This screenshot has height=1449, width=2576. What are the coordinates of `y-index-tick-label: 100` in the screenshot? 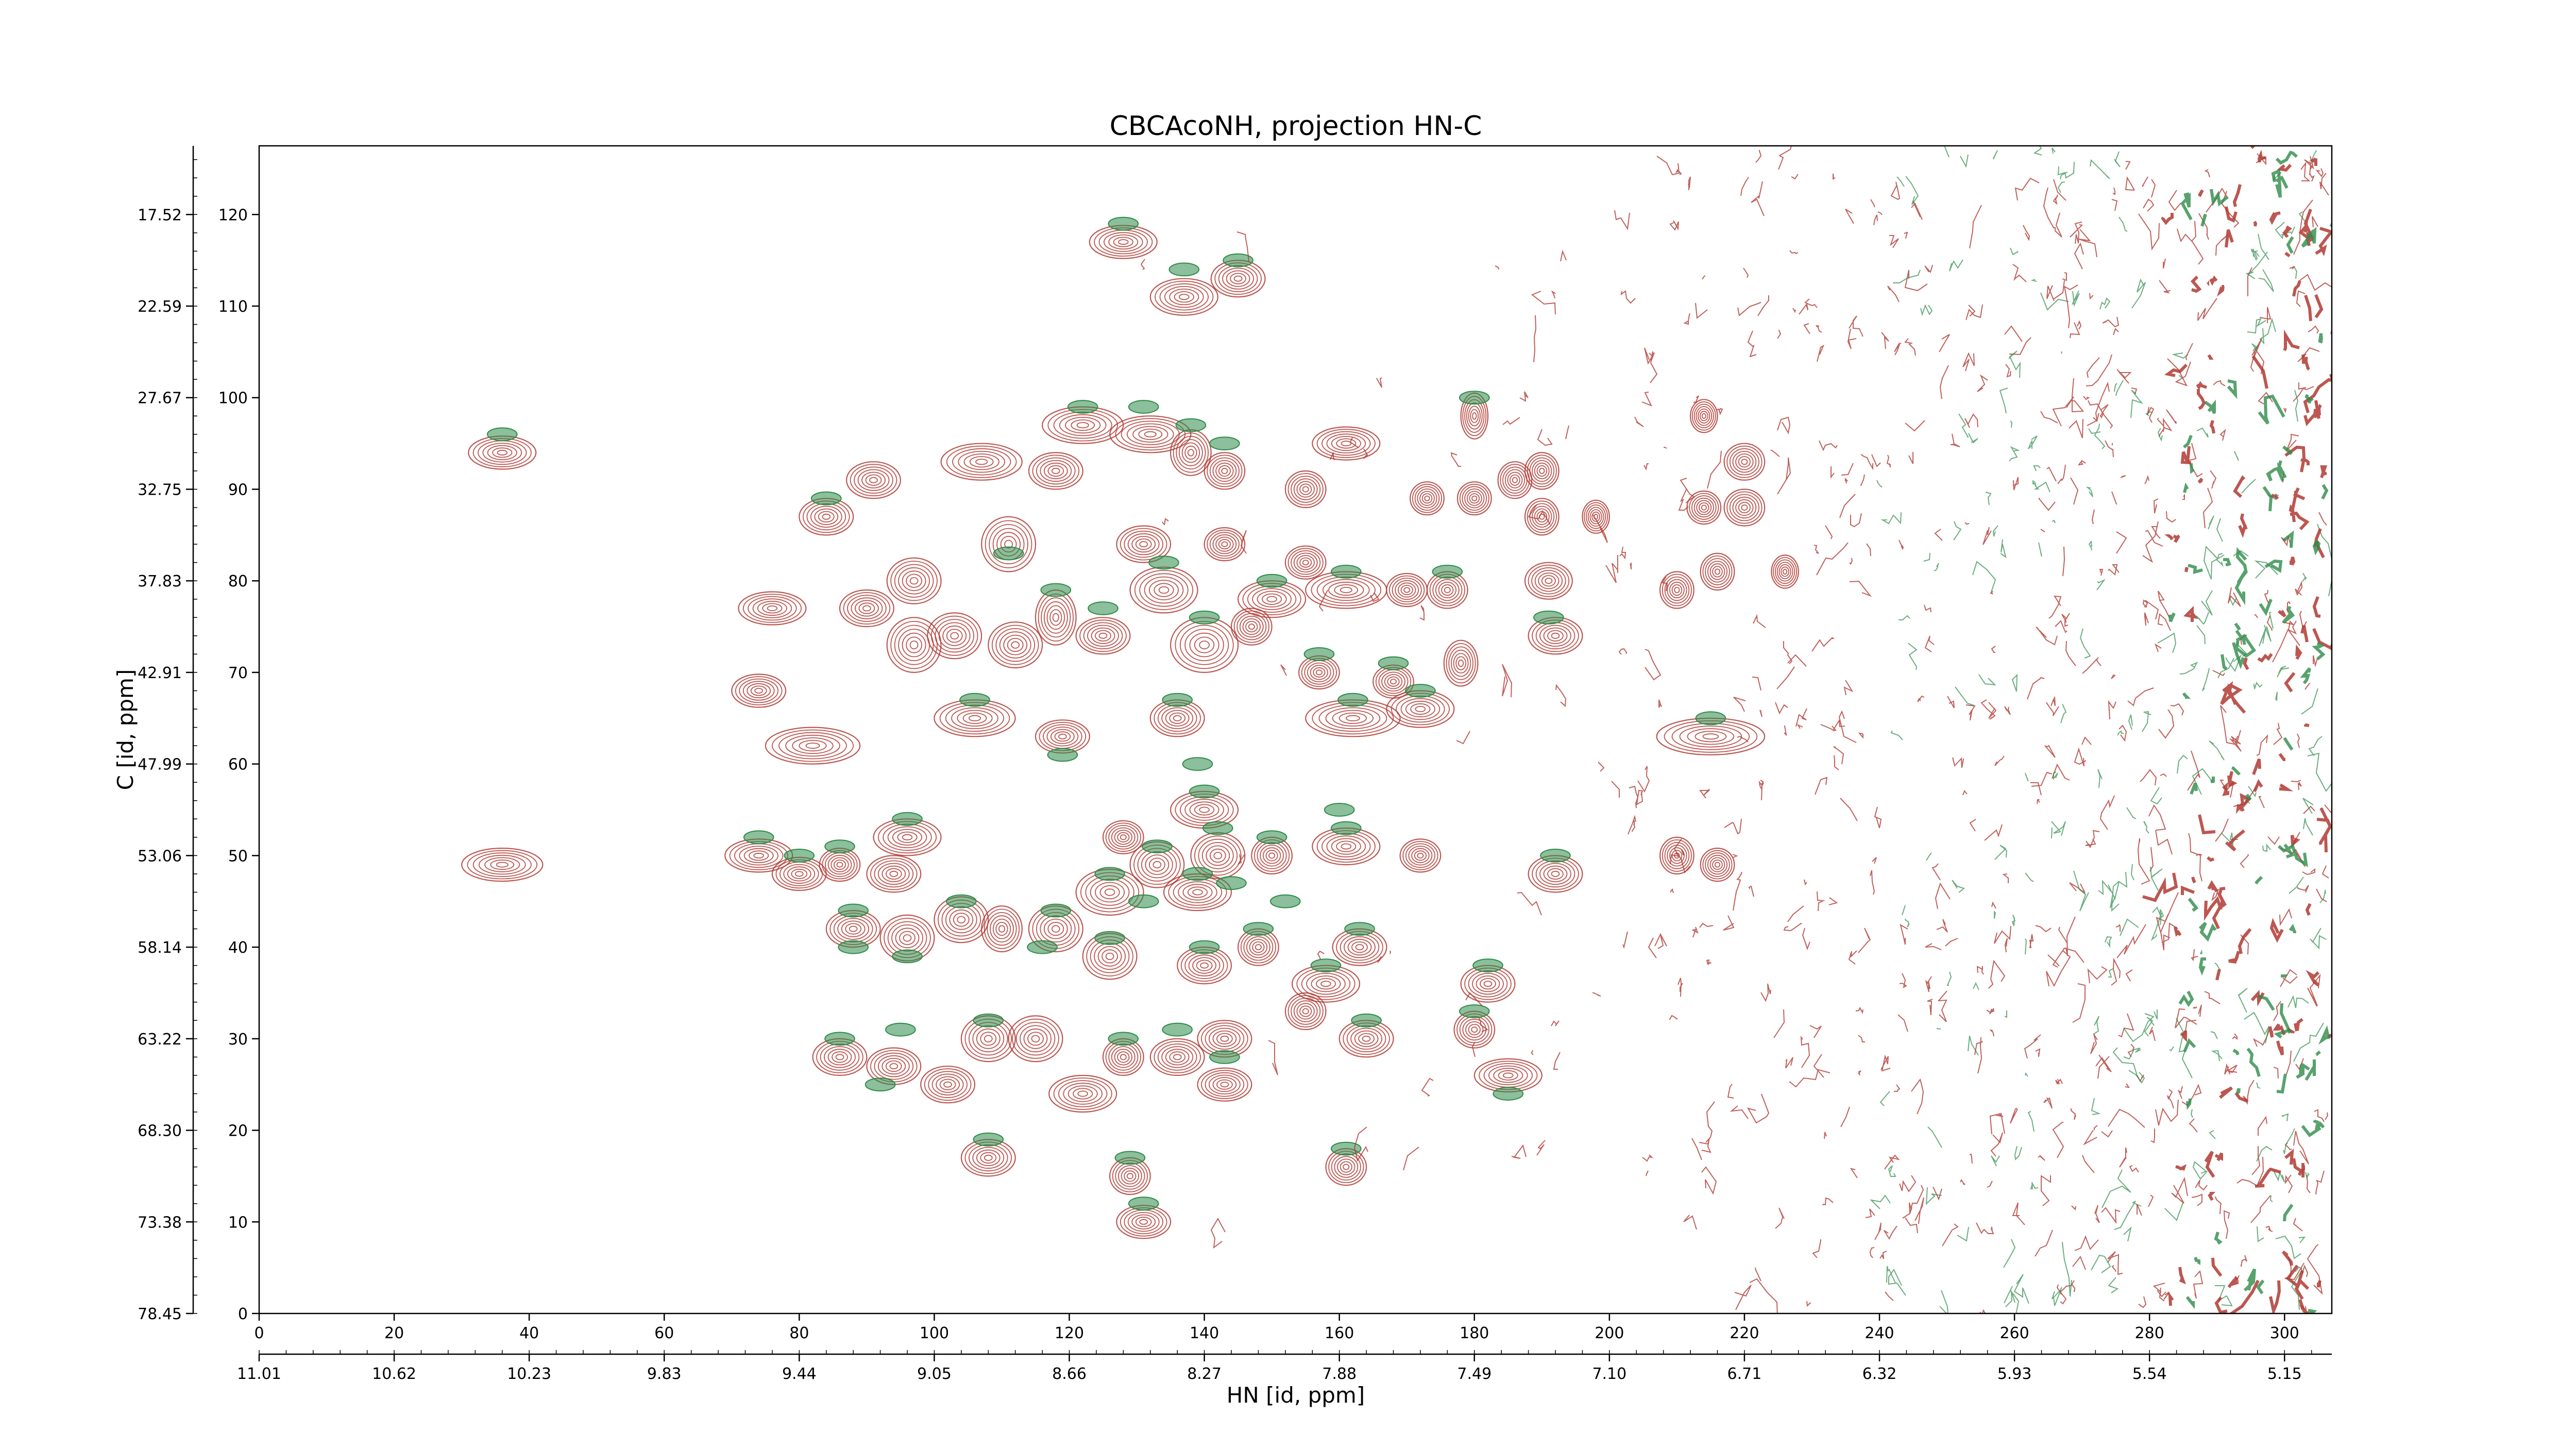 It's located at (233, 399).